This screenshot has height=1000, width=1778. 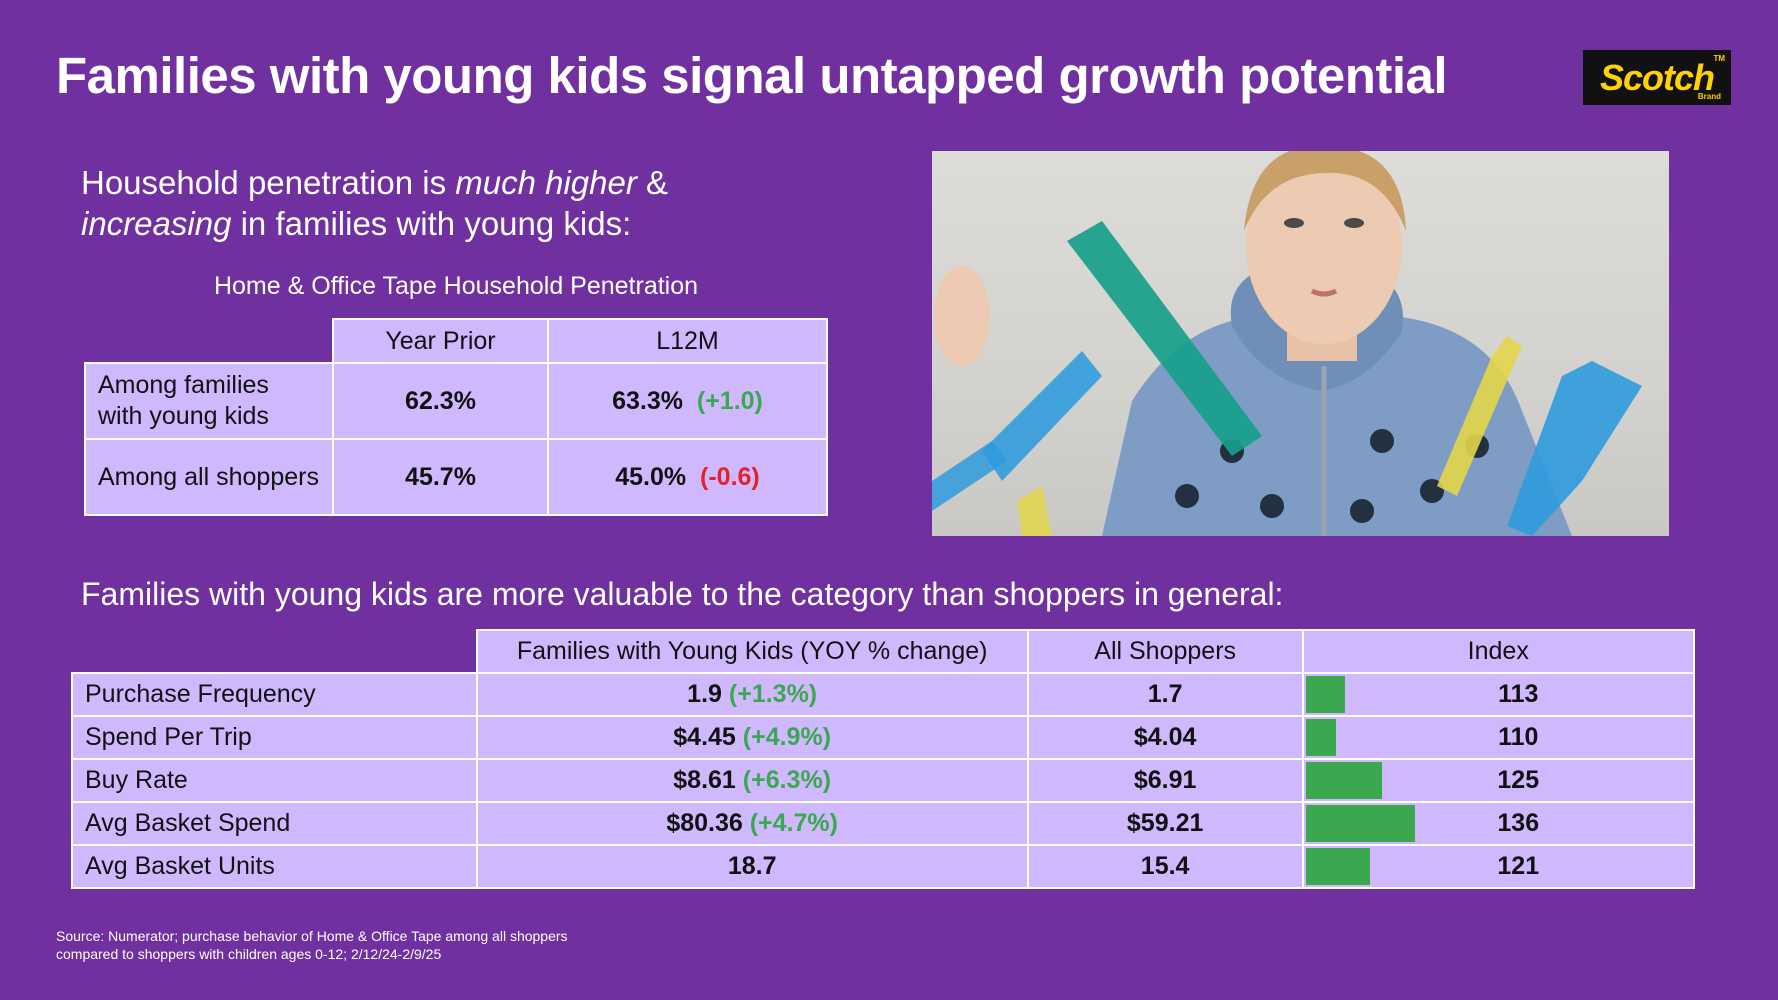 What do you see at coordinates (1165, 823) in the screenshot?
I see `all-shoppers-value: $59.21` at bounding box center [1165, 823].